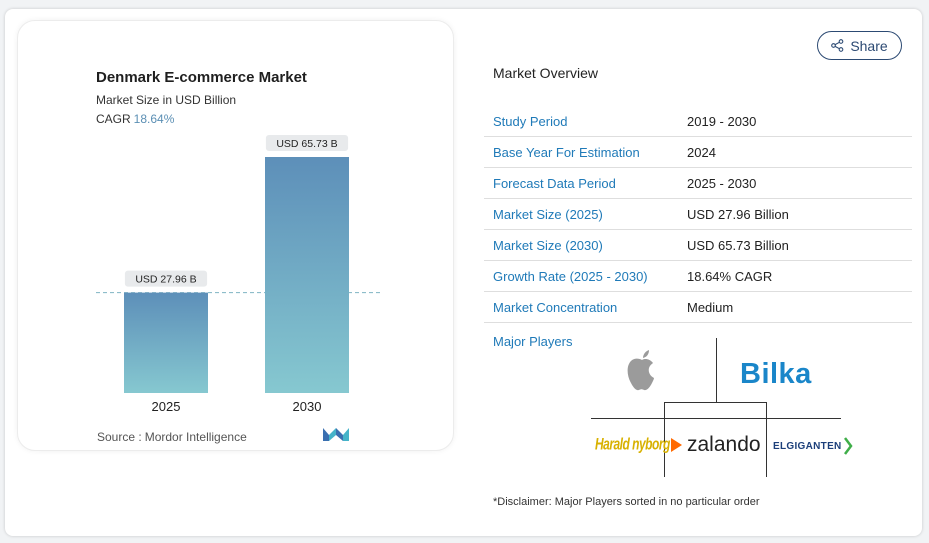 This screenshot has width=929, height=543. What do you see at coordinates (113, 119) in the screenshot?
I see `cagr-label: CAGR` at bounding box center [113, 119].